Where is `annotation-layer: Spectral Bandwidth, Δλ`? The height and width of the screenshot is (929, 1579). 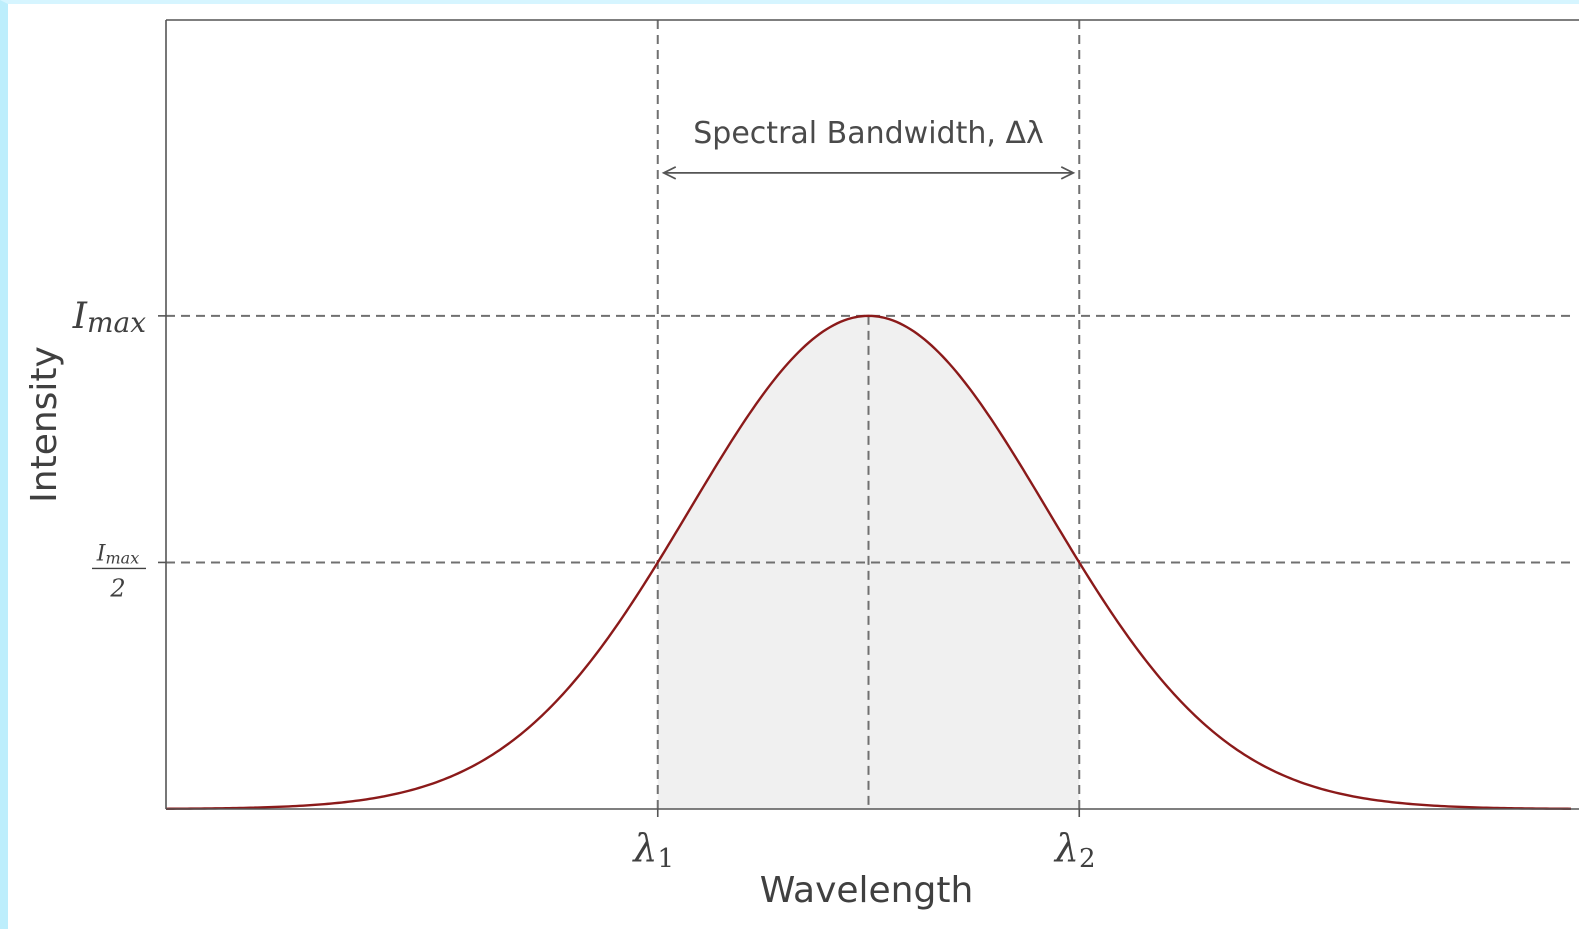
annotation-layer: Spectral Bandwidth, Δλ is located at coordinates (868, 148).